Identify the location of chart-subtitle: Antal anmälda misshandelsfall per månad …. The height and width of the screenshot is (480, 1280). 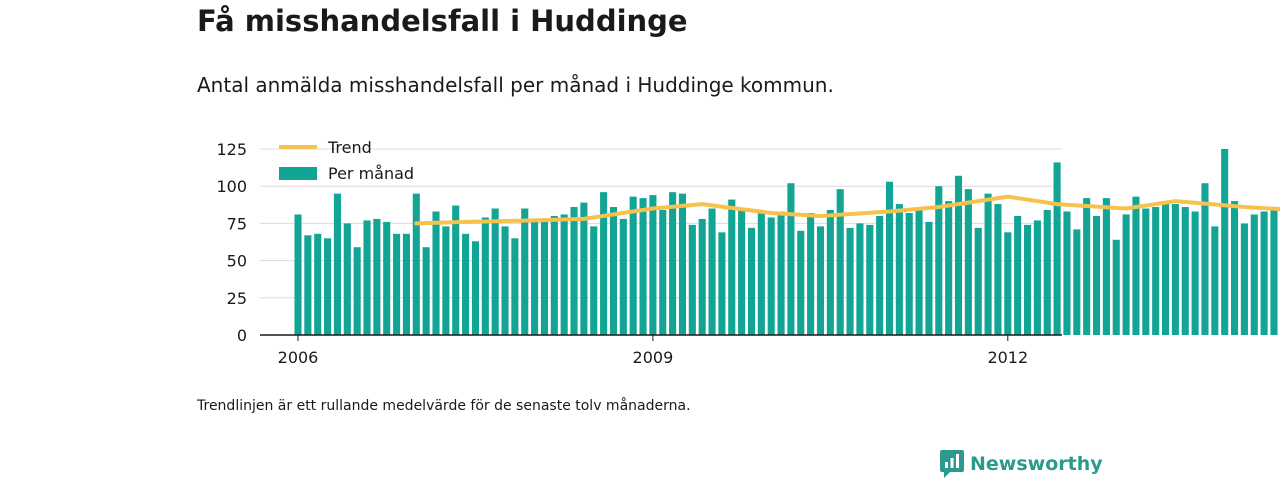
(515, 85).